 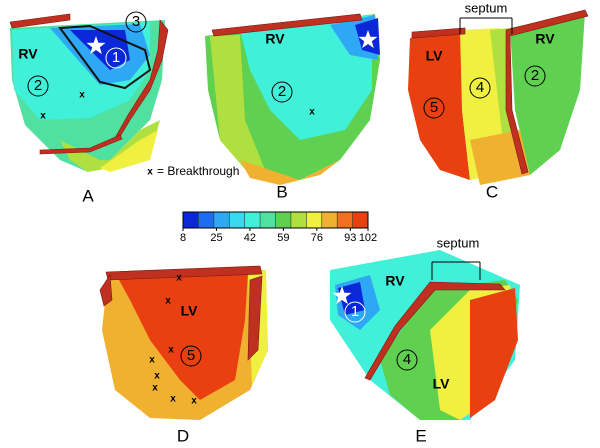 I want to click on heart-e, so click(x=425, y=335).